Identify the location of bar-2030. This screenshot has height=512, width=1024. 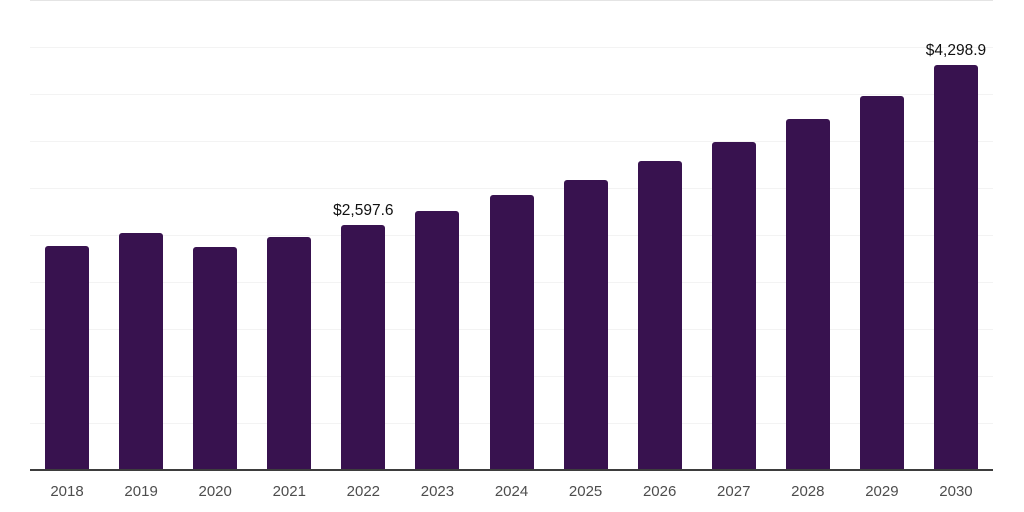
(955, 266).